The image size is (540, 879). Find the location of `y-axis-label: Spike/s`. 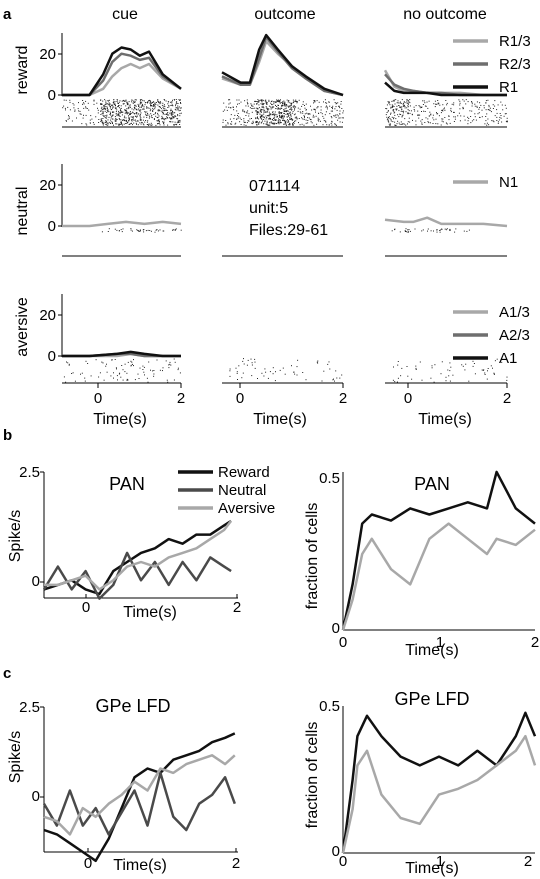

y-axis-label: Spike/s is located at coordinates (15, 757).